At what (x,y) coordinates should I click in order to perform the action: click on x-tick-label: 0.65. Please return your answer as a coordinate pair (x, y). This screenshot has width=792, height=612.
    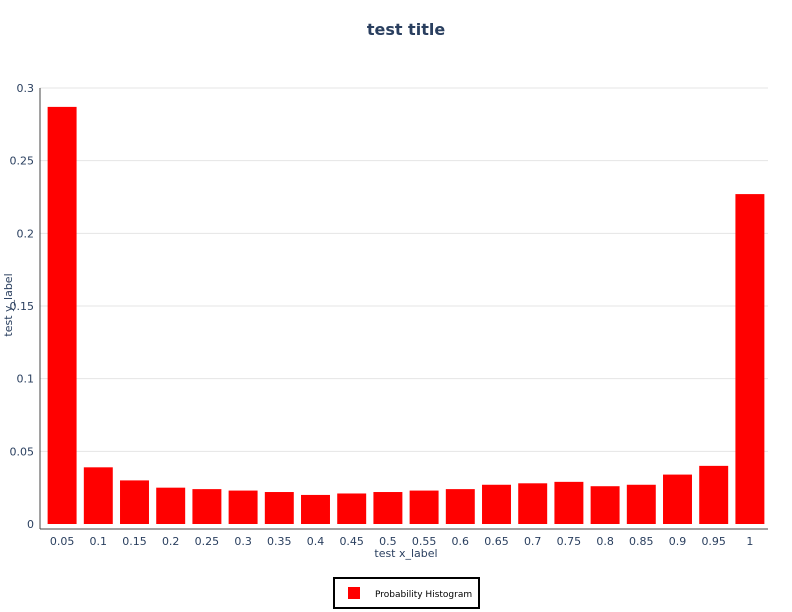
    Looking at the image, I should click on (496, 541).